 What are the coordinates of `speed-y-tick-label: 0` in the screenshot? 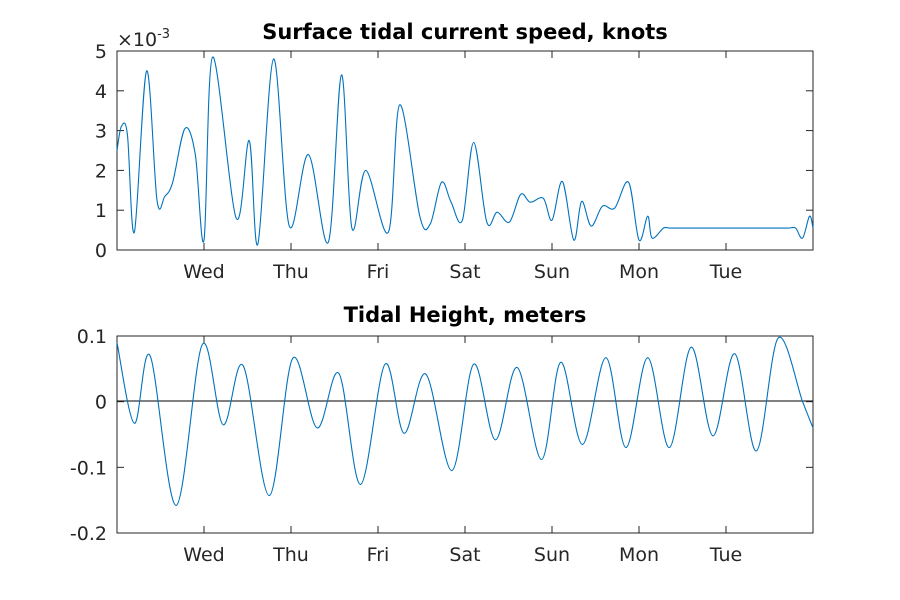 It's located at (101, 251).